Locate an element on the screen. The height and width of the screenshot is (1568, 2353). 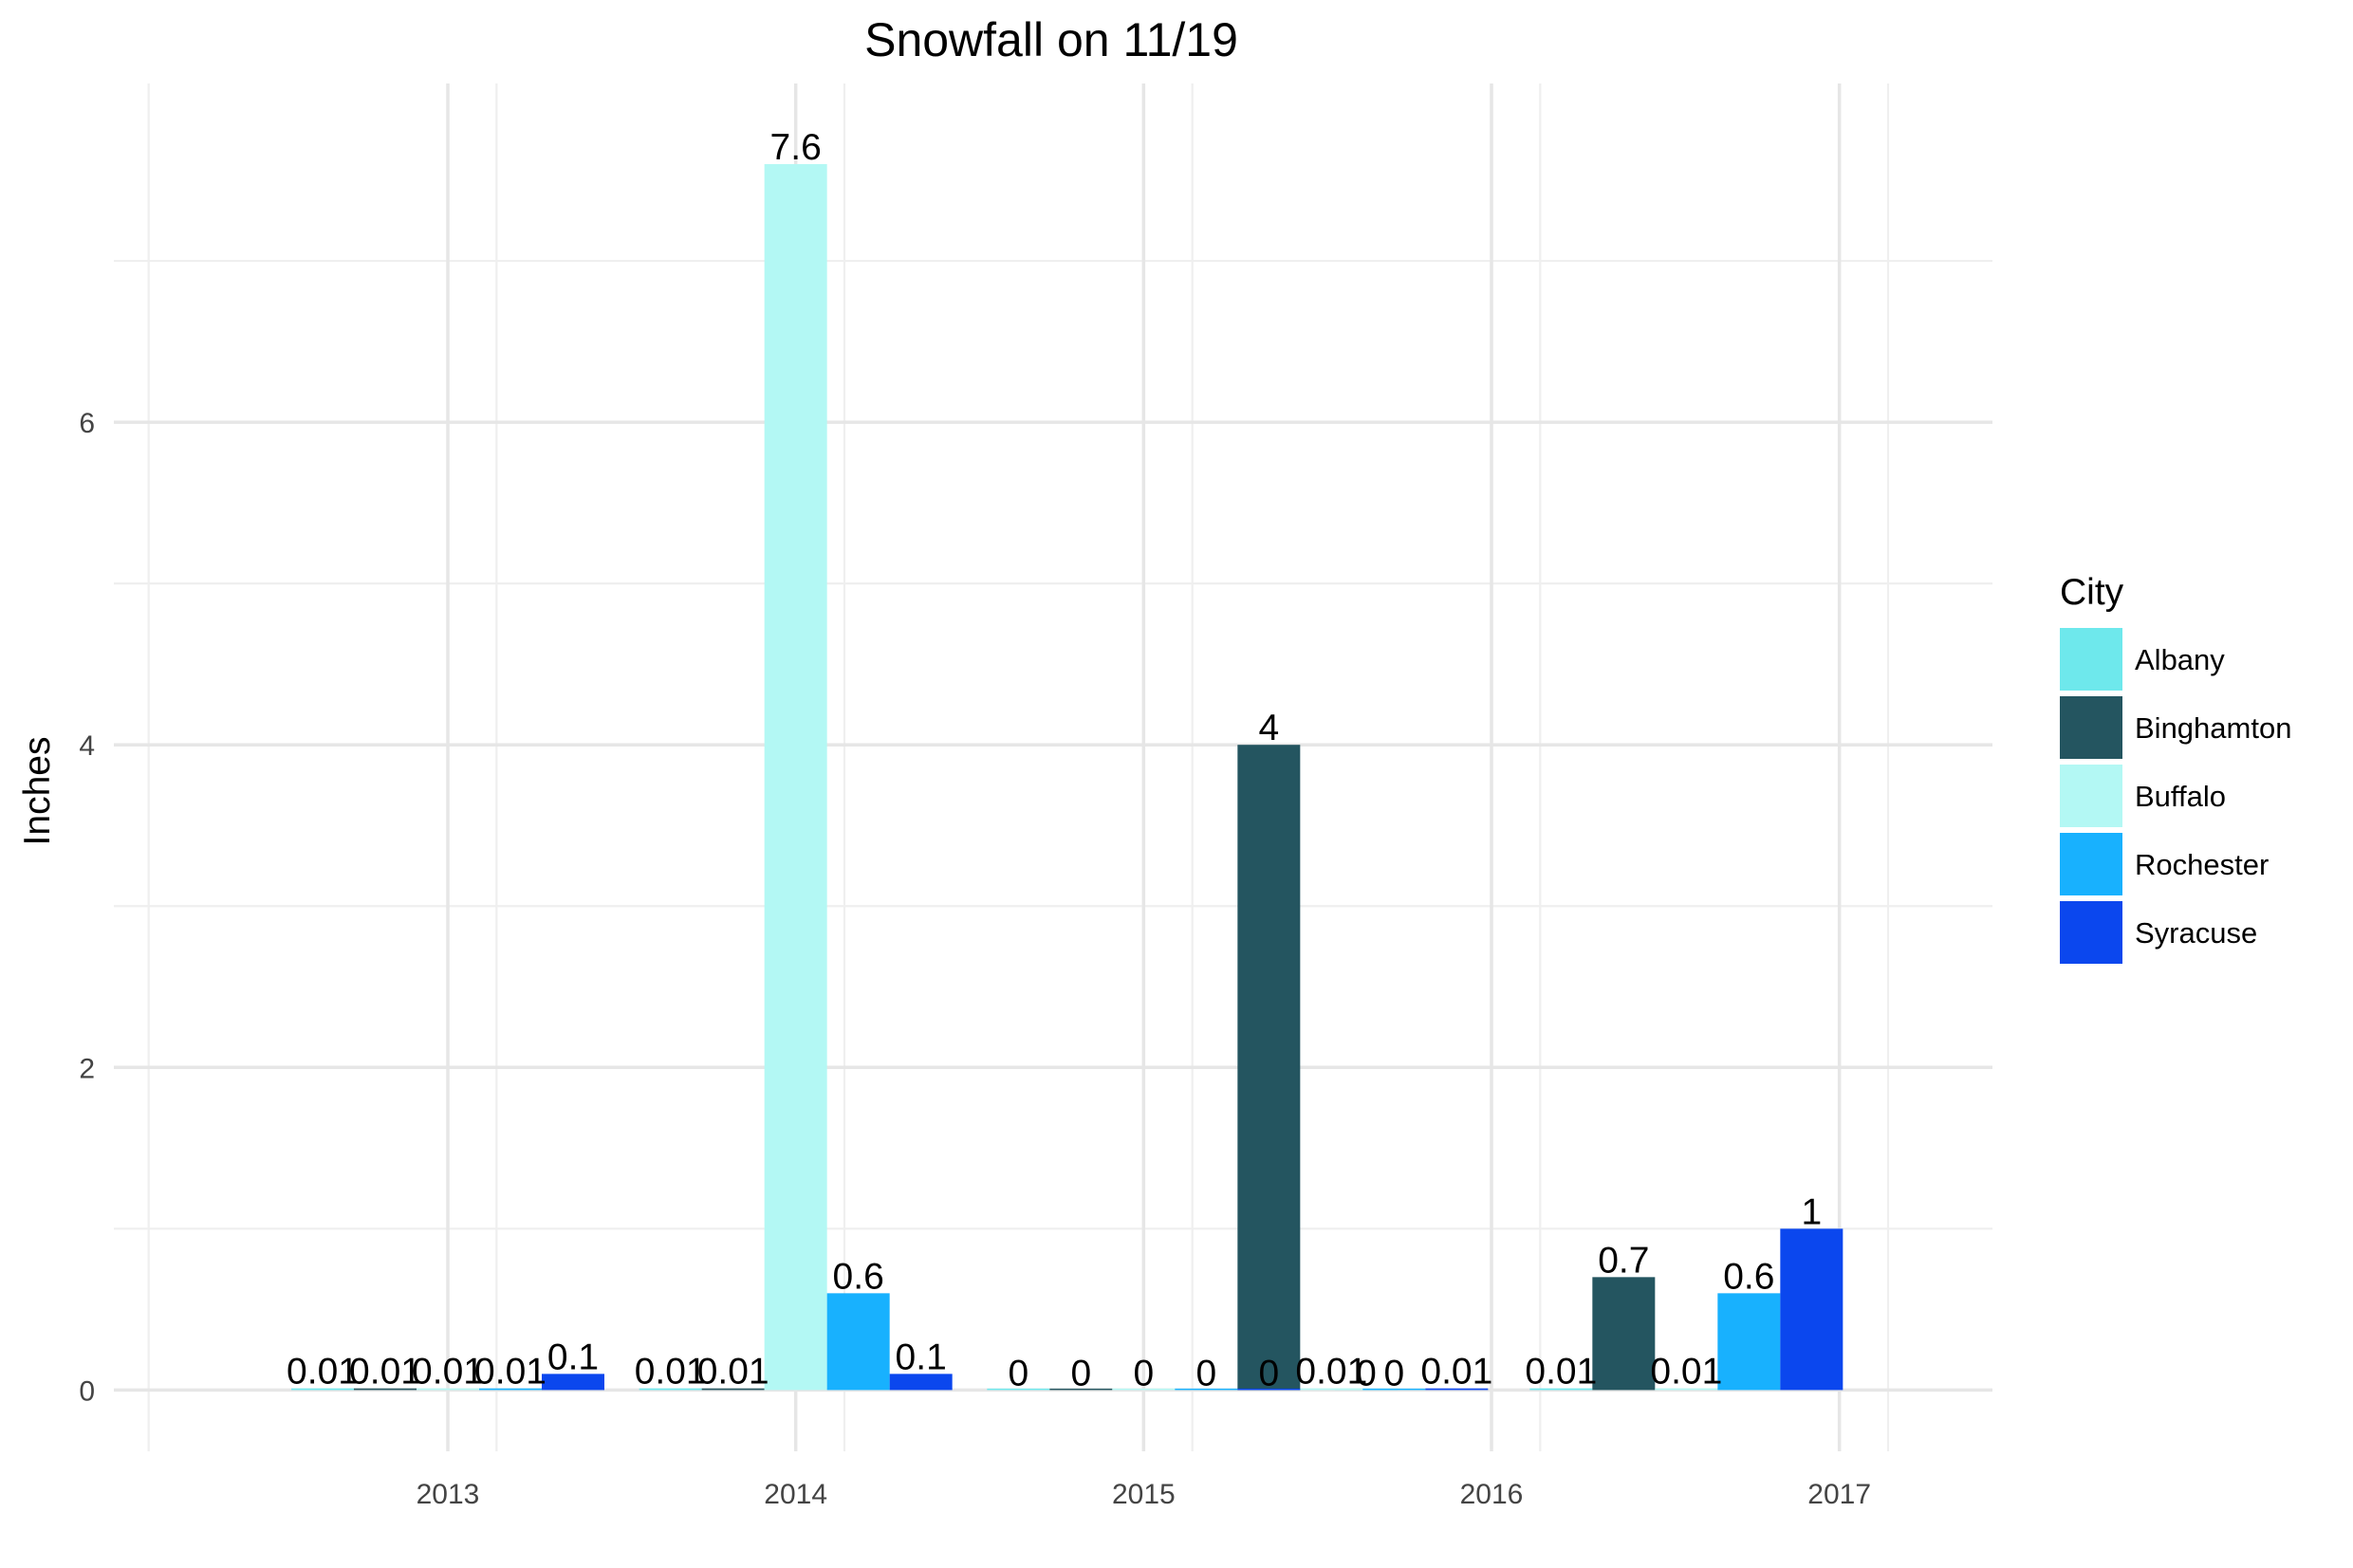
chart-title: Snowfall on 11/19 is located at coordinates (1051, 40).